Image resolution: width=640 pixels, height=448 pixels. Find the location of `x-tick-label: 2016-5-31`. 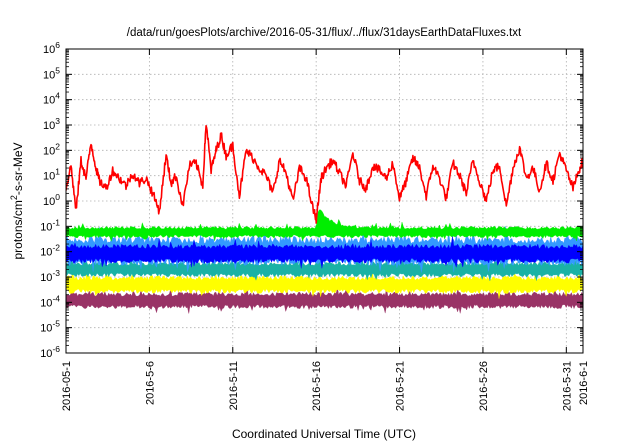

x-tick-label: 2016-5-31 is located at coordinates (567, 386).